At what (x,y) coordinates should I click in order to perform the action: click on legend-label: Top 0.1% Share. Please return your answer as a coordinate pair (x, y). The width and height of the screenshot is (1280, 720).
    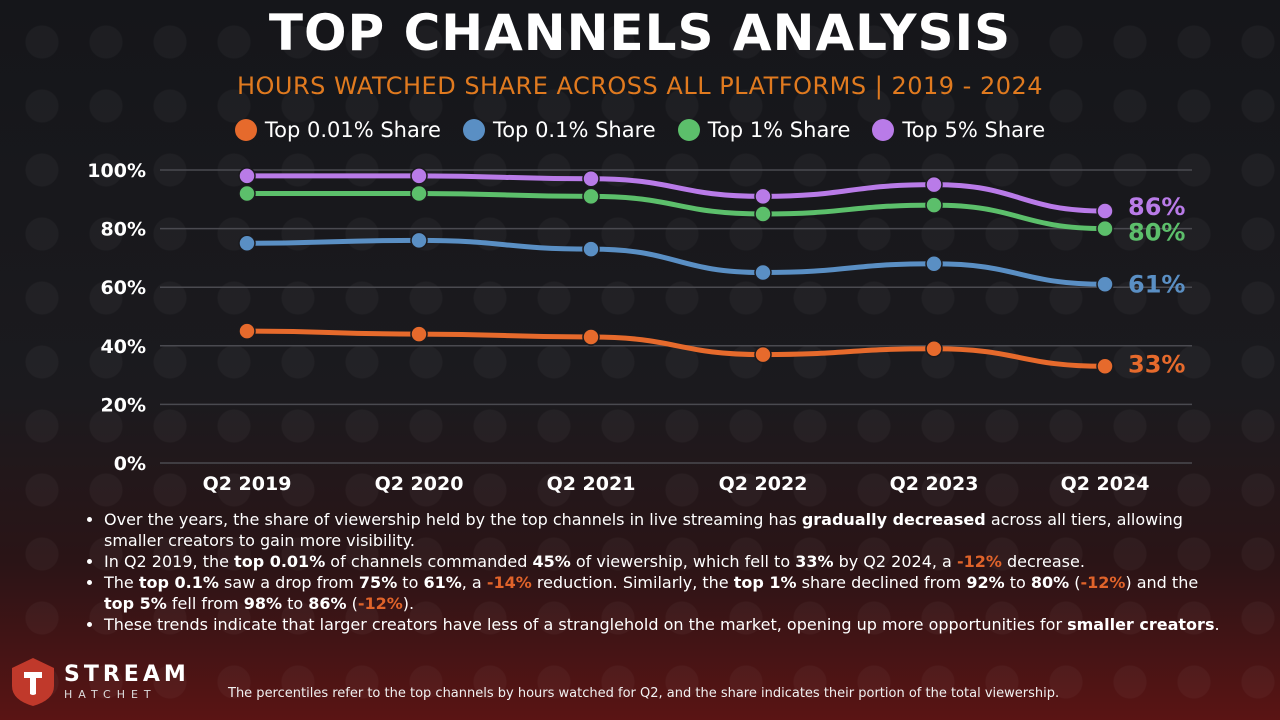
    Looking at the image, I should click on (574, 130).